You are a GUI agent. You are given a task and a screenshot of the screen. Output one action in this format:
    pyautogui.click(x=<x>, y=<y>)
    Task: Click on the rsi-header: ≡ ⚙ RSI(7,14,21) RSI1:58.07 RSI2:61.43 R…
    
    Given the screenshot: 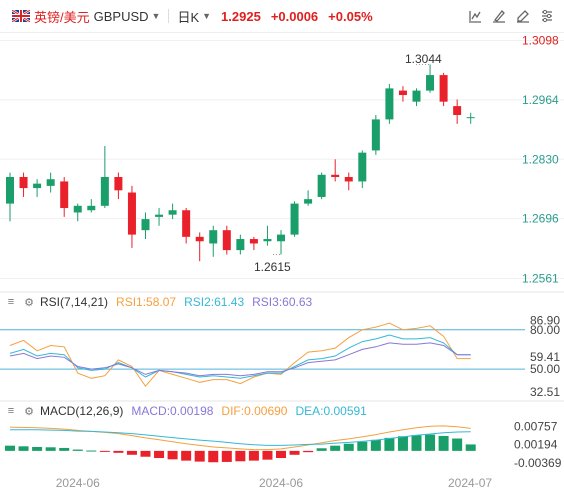 What is the action you would take?
    pyautogui.click(x=158, y=302)
    